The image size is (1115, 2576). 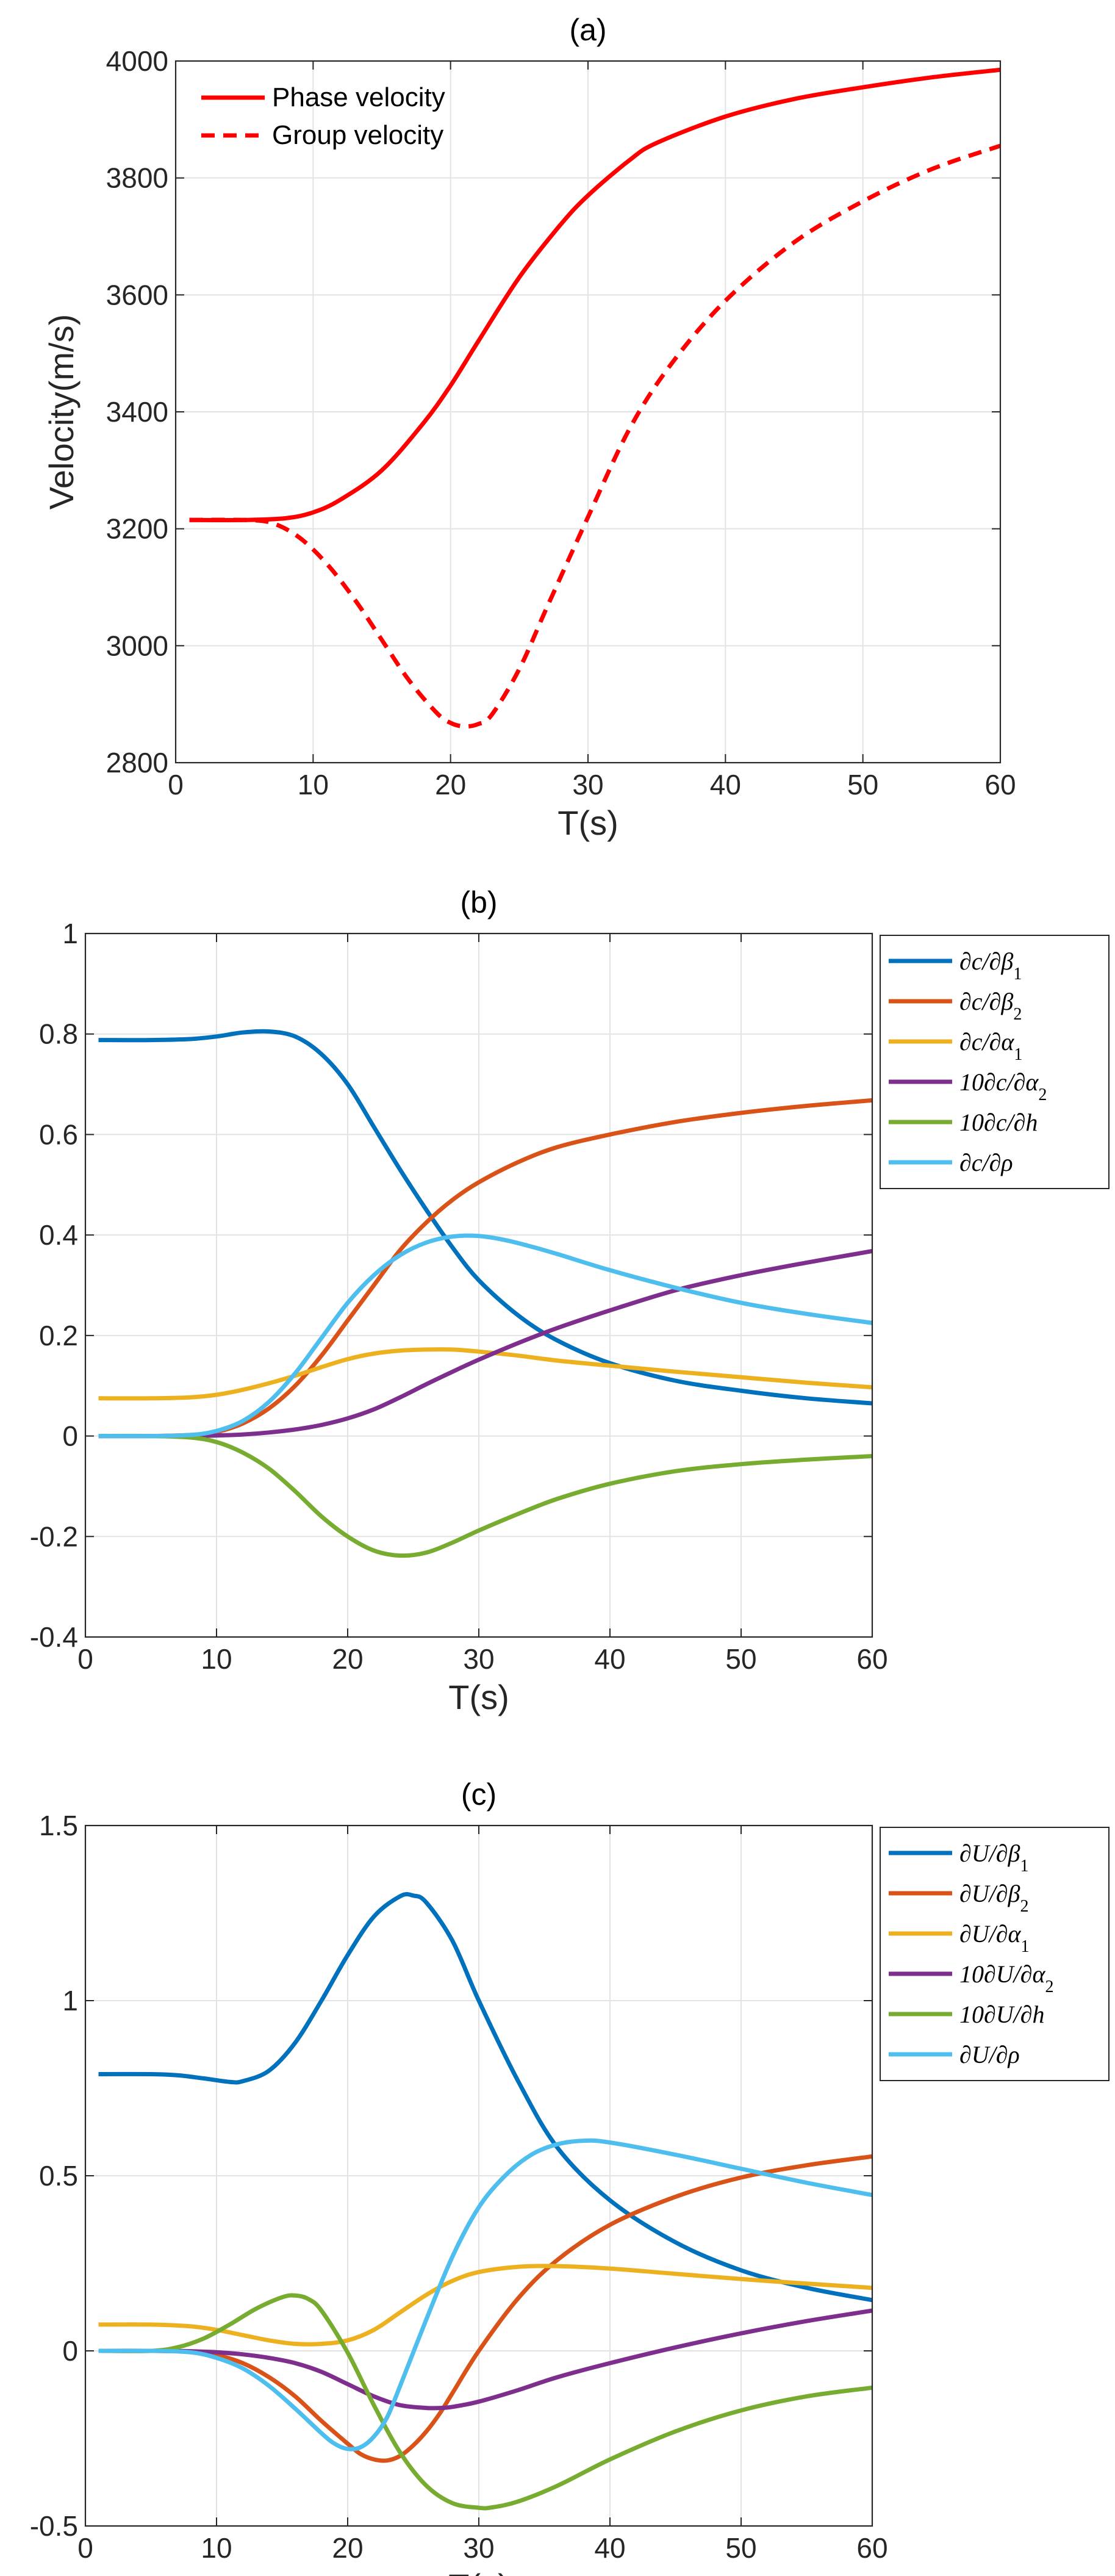 I want to click on legend-label: Group velocity, so click(x=357, y=135).